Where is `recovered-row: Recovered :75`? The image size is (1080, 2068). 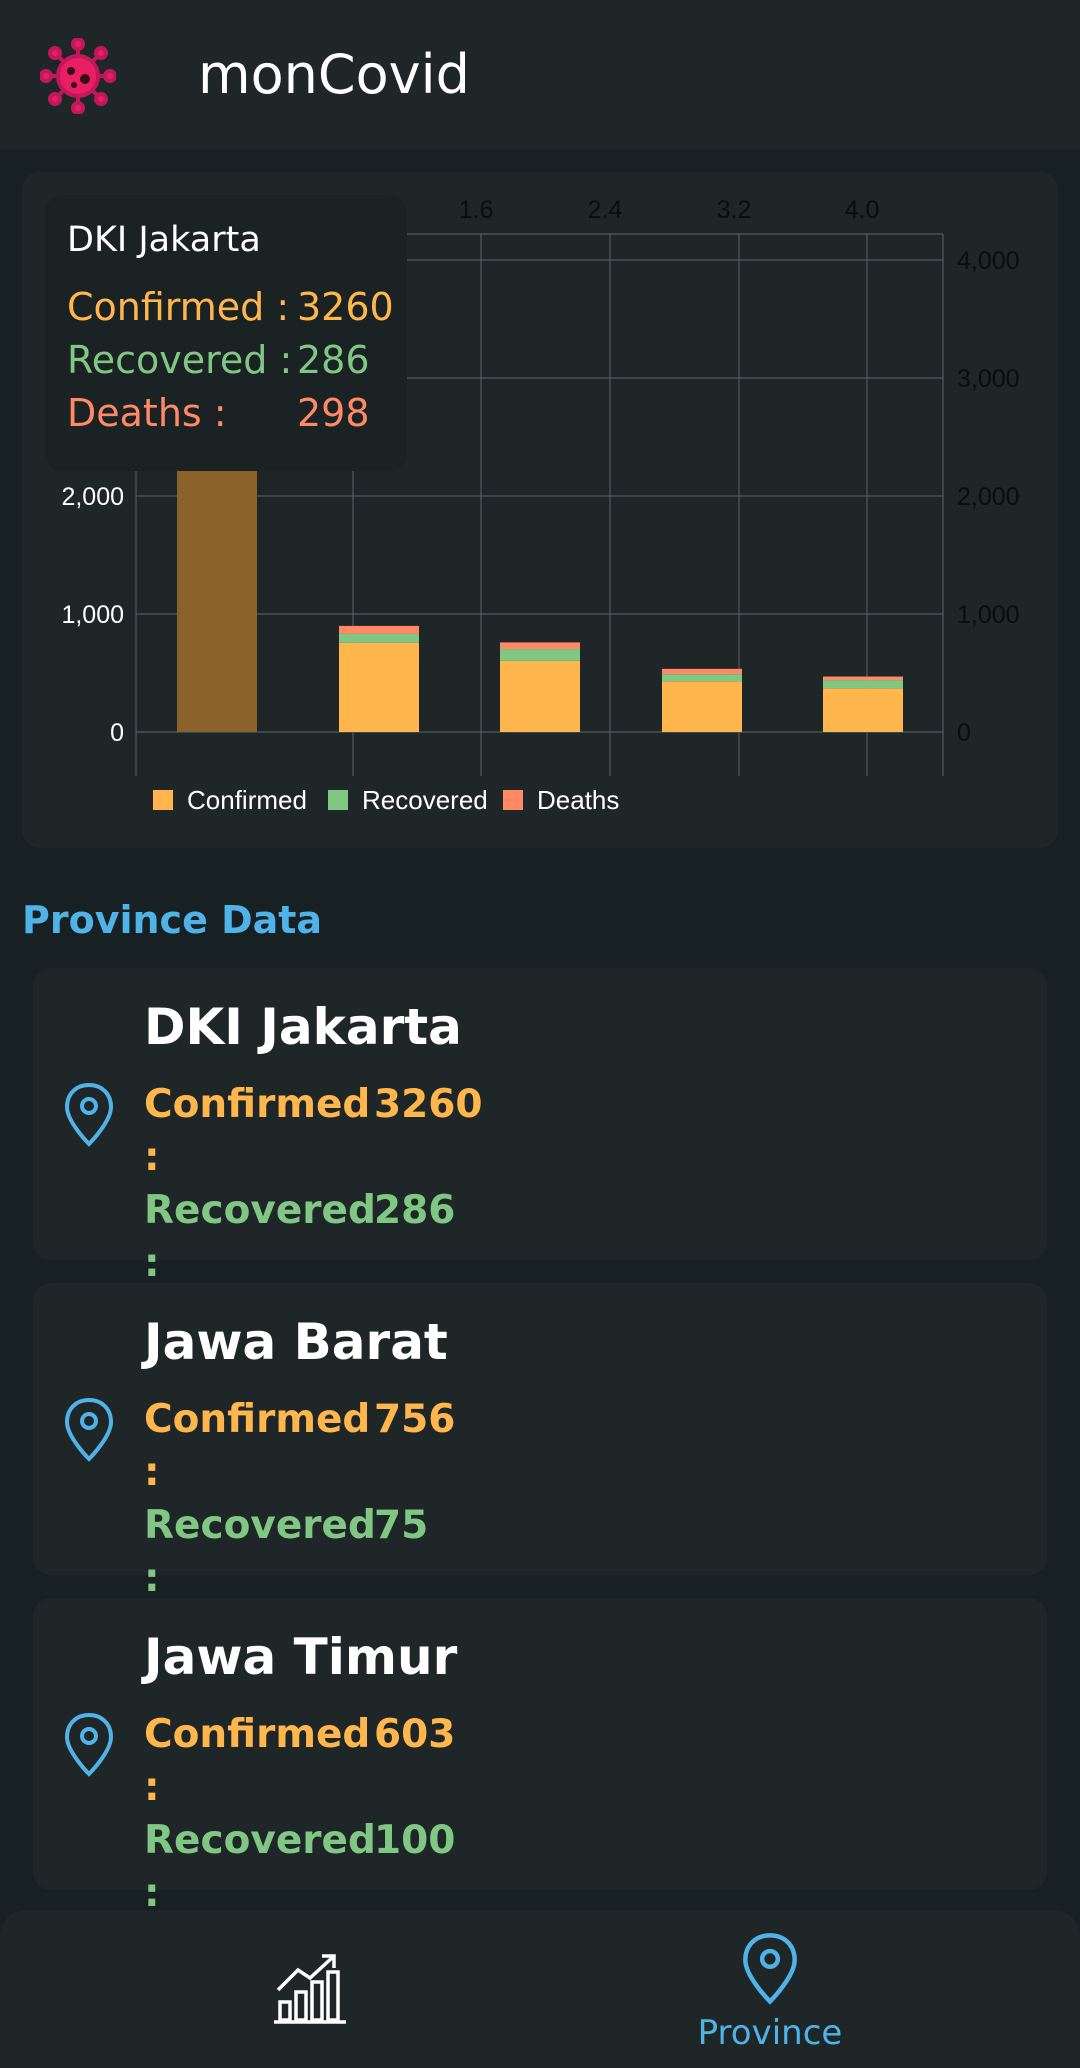
recovered-row: Recovered :75 is located at coordinates (299, 1552).